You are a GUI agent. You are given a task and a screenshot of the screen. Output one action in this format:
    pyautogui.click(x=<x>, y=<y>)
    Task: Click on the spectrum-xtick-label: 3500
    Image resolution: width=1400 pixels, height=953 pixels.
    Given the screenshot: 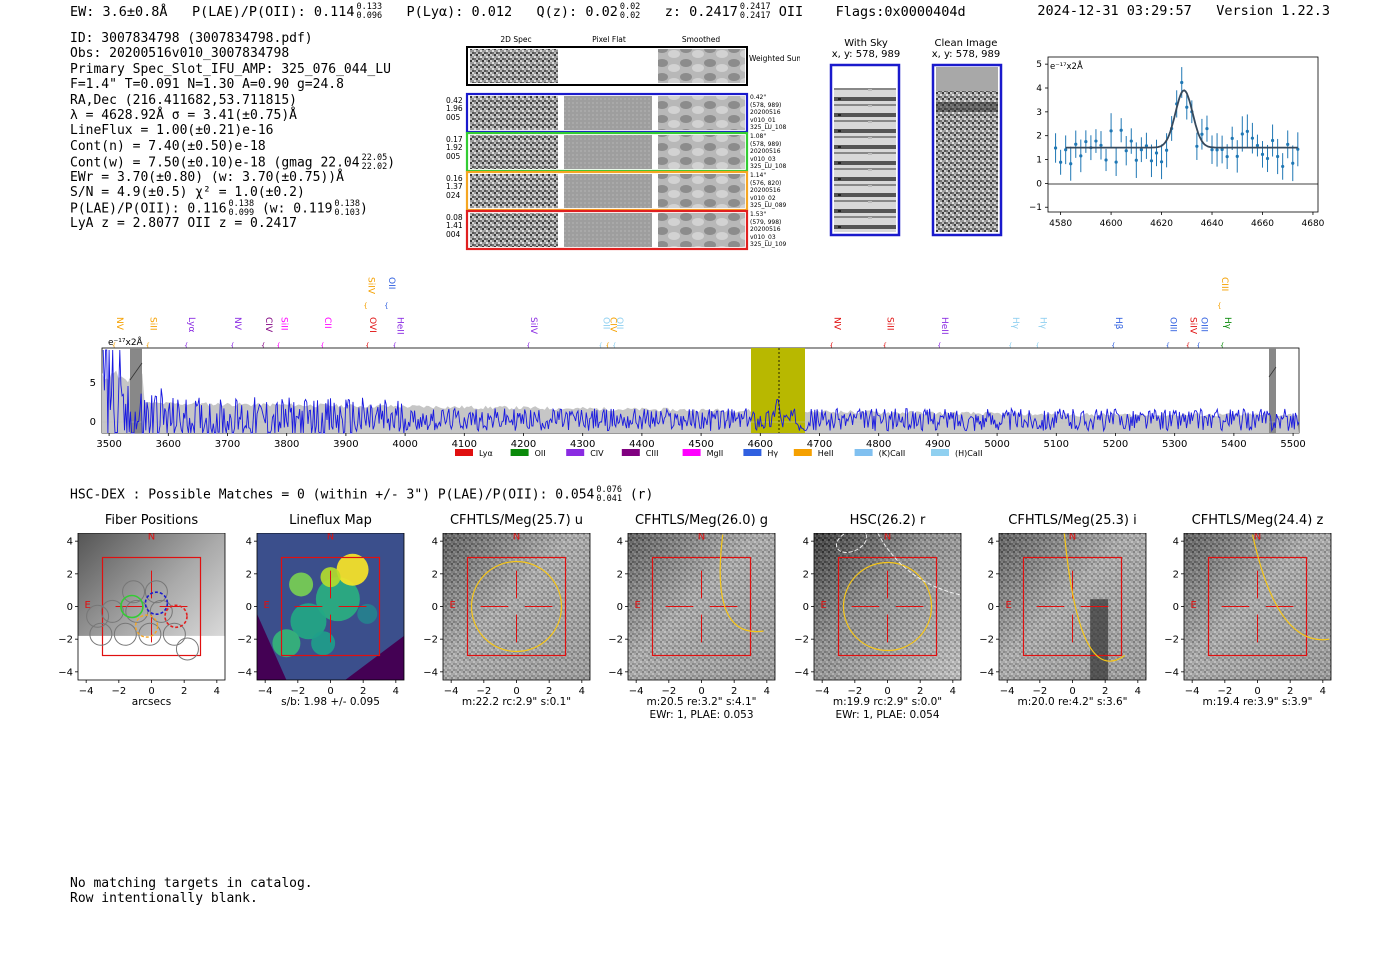 What is the action you would take?
    pyautogui.click(x=108, y=444)
    